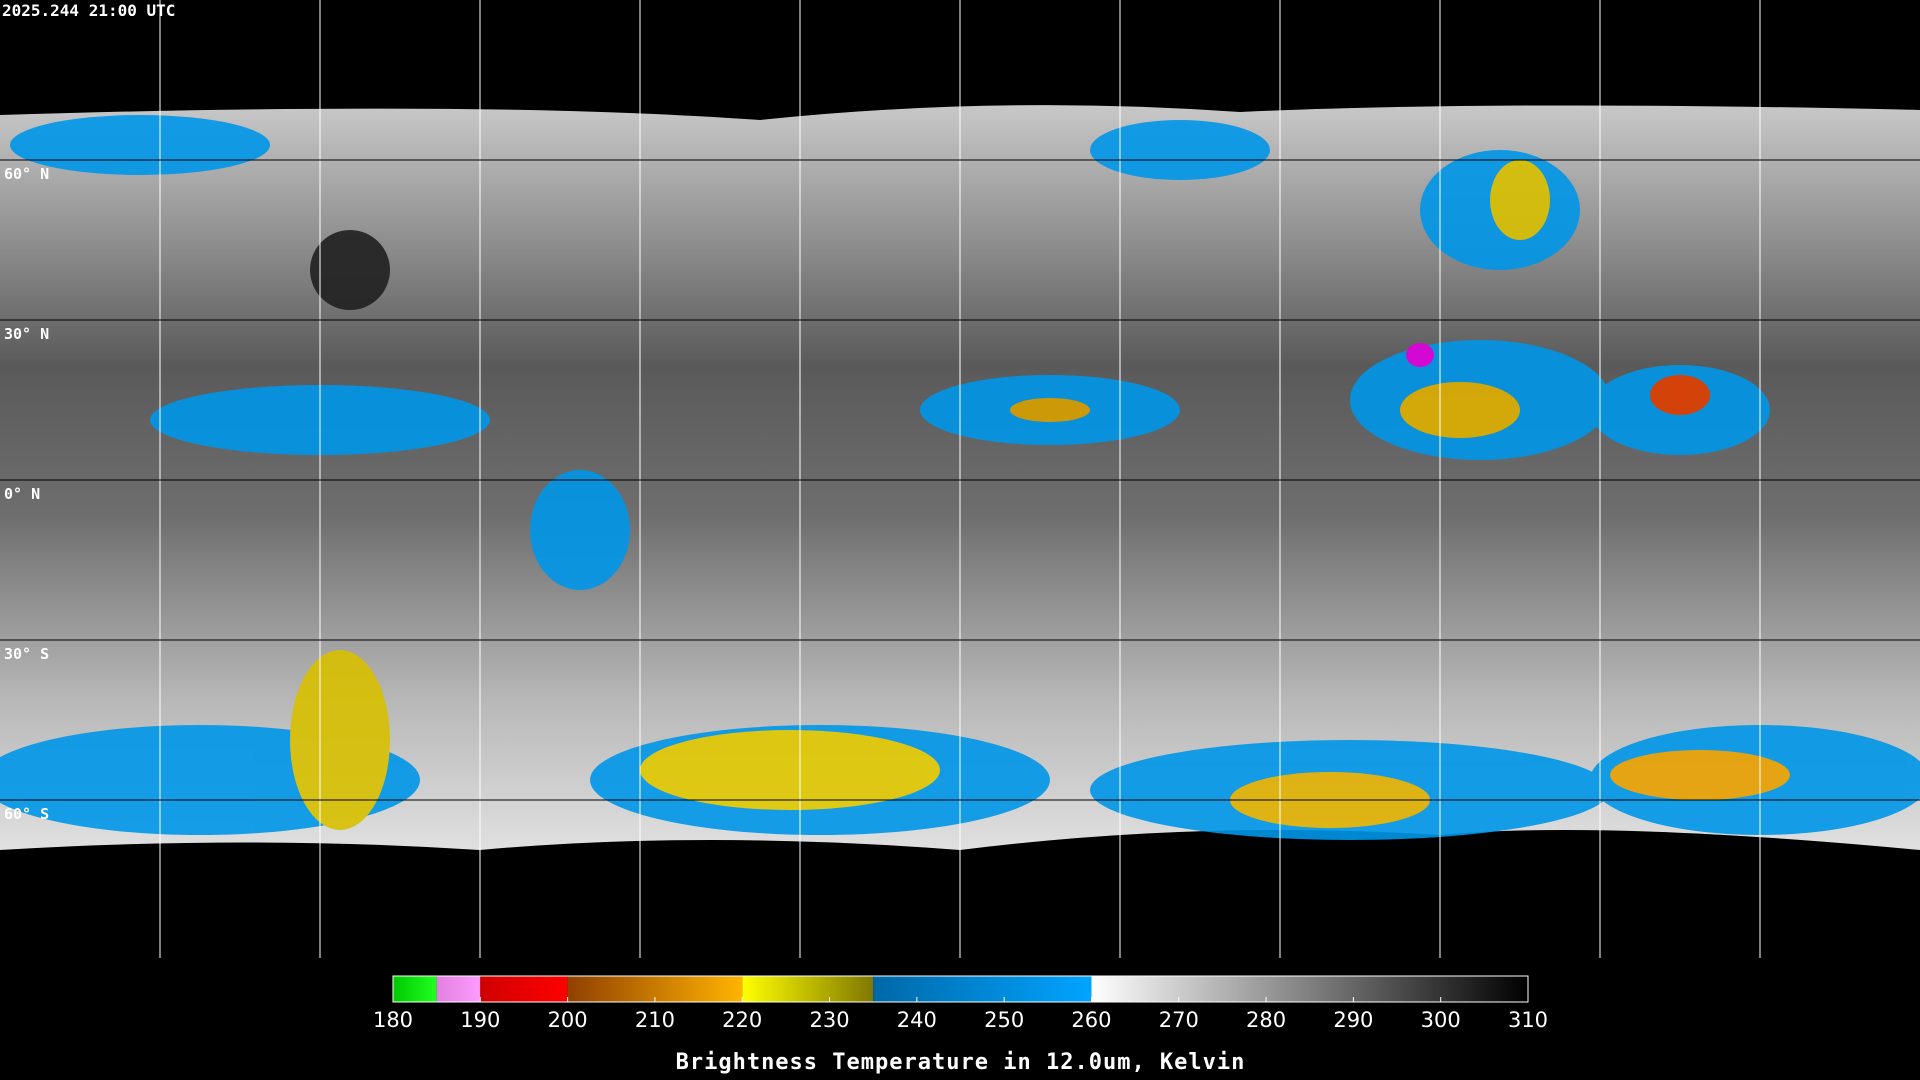  I want to click on lat-label: 0° N, so click(22, 494).